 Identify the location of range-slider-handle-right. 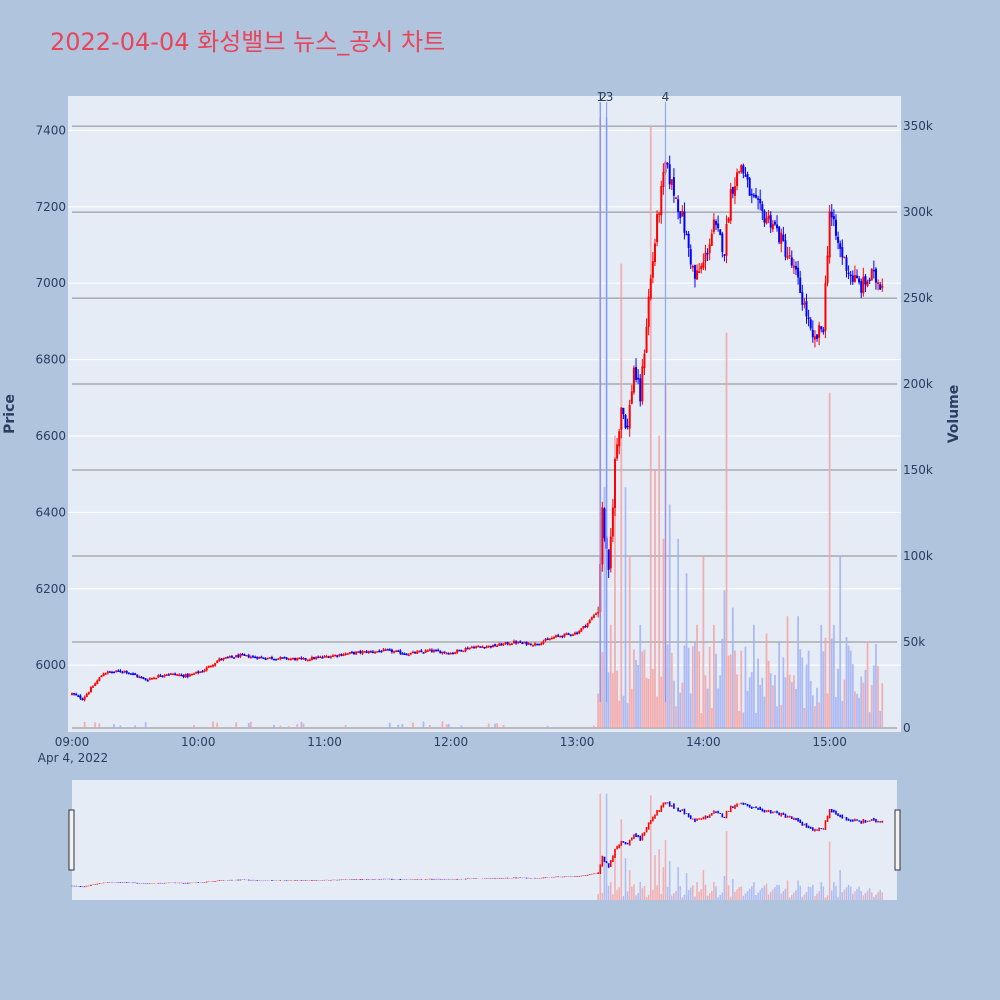
(897, 840).